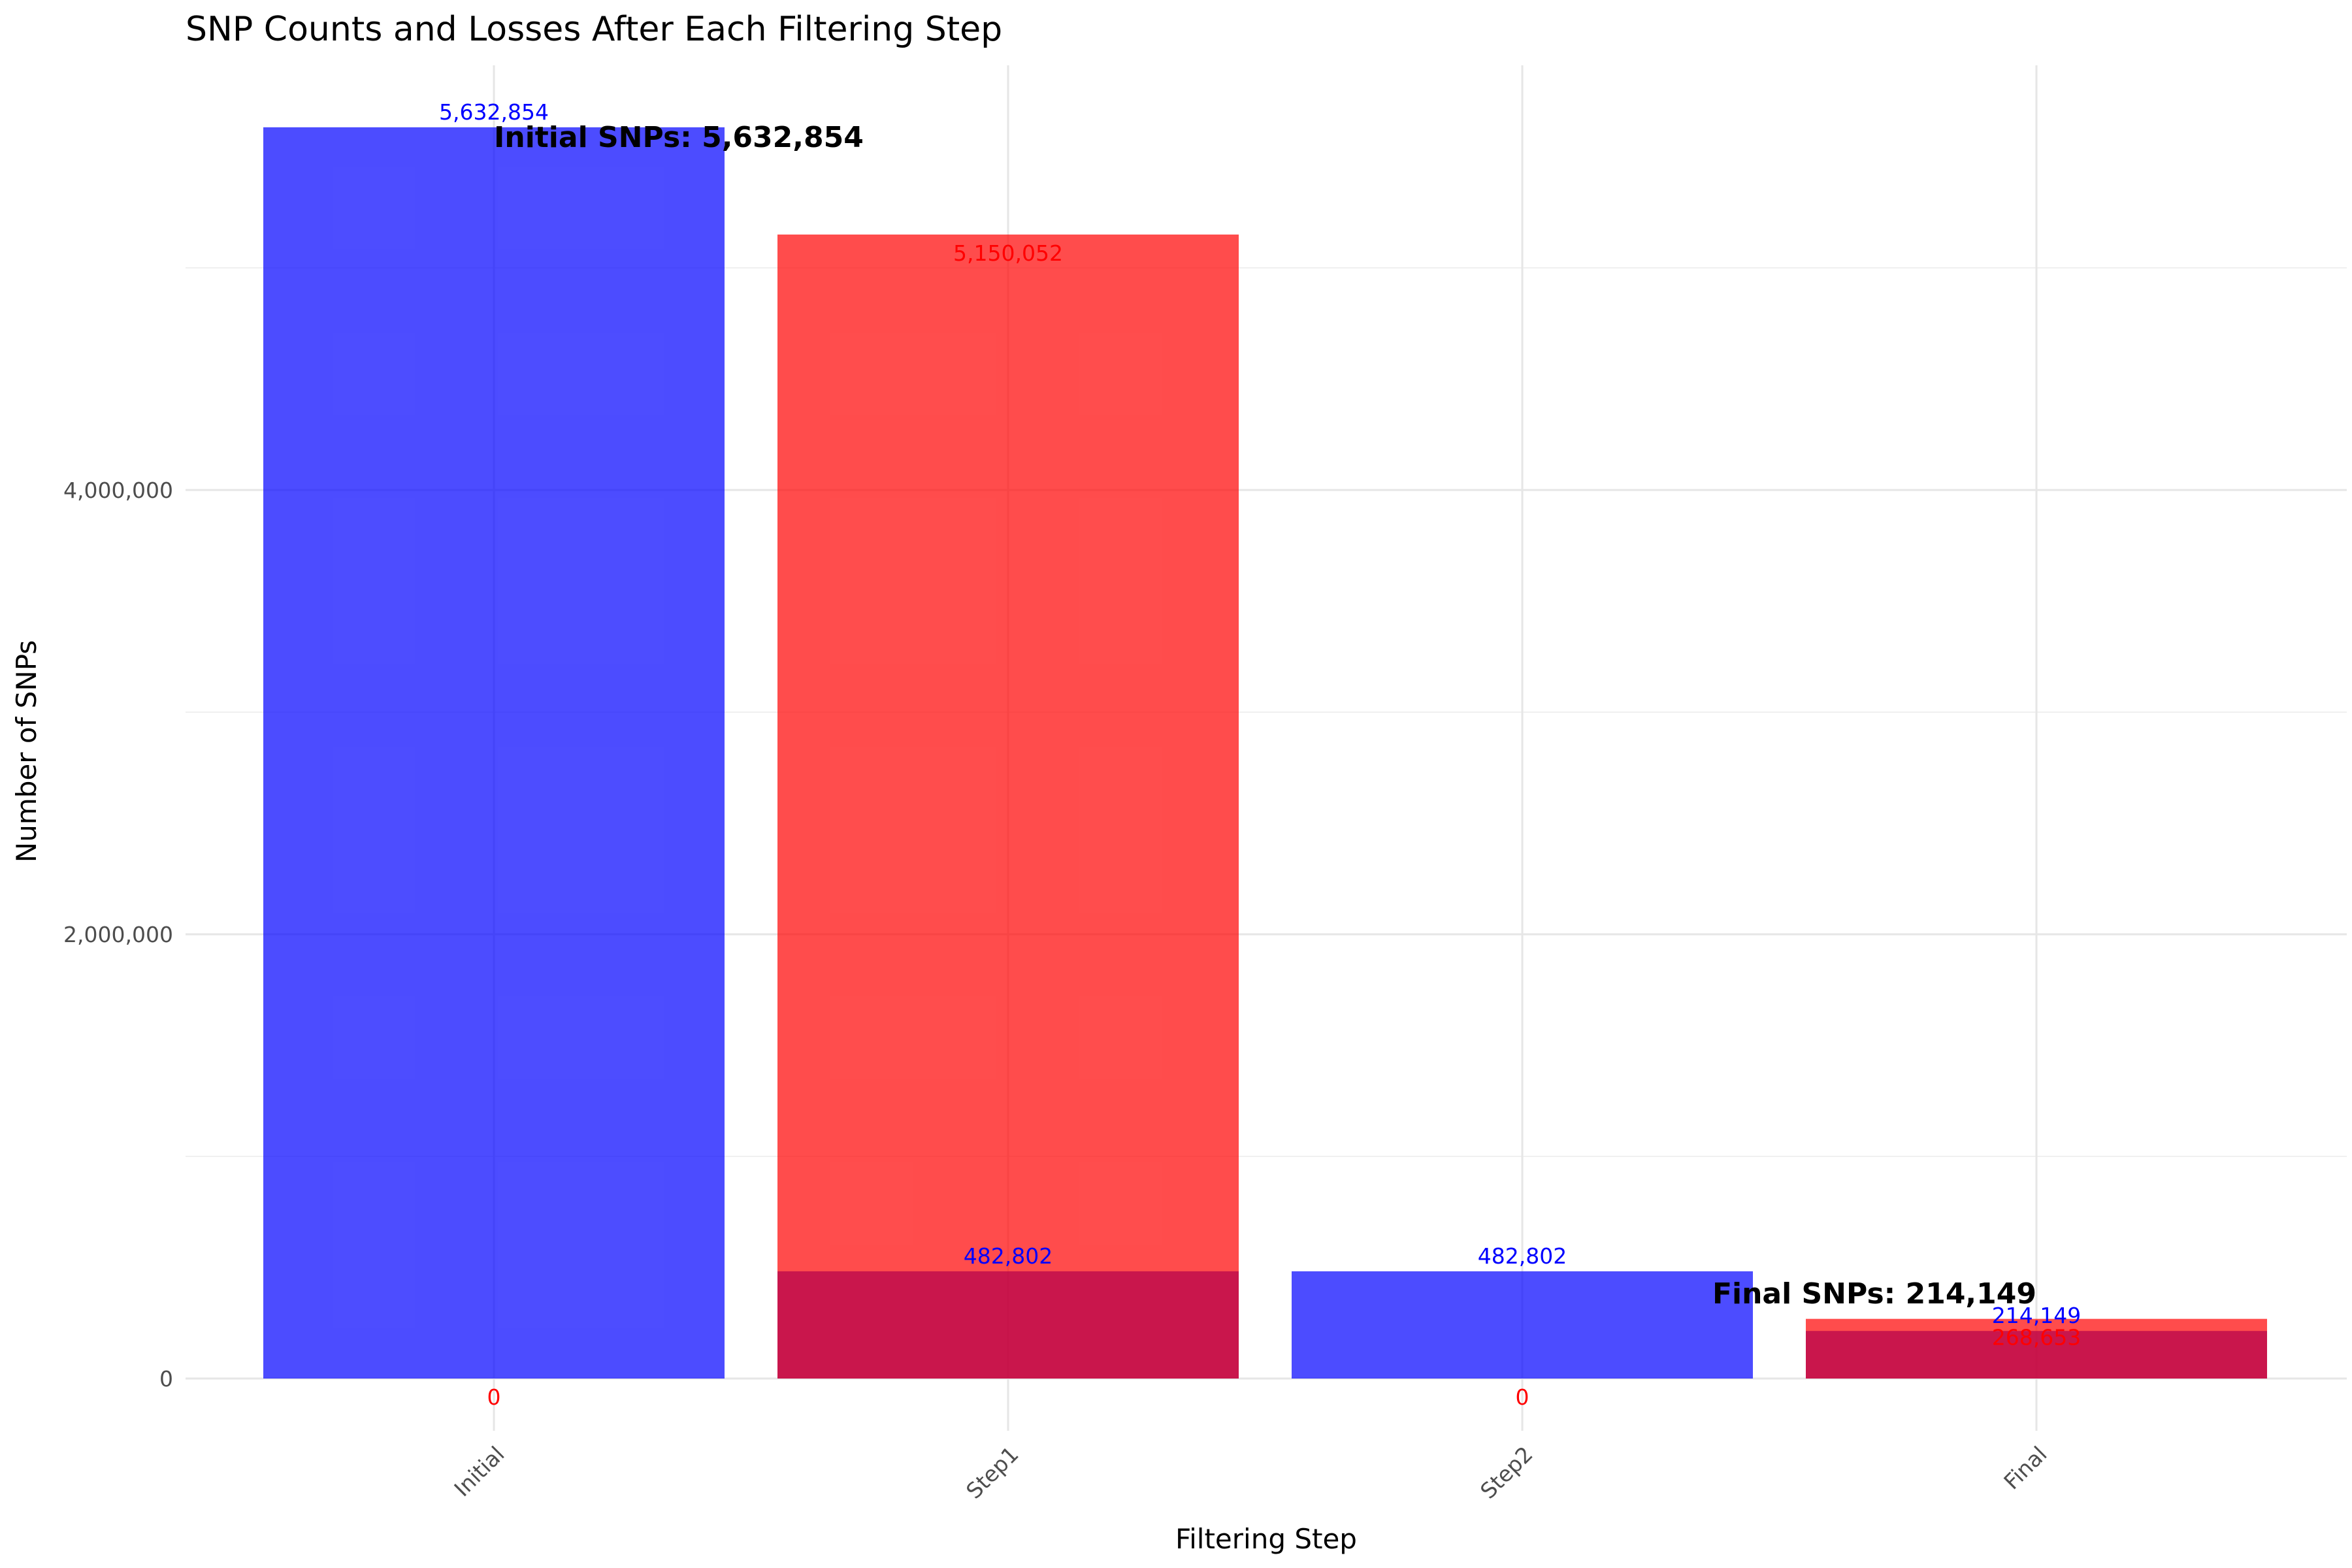 This screenshot has height=1568, width=2352. What do you see at coordinates (1522, 1325) in the screenshot?
I see `bar-series0-step2` at bounding box center [1522, 1325].